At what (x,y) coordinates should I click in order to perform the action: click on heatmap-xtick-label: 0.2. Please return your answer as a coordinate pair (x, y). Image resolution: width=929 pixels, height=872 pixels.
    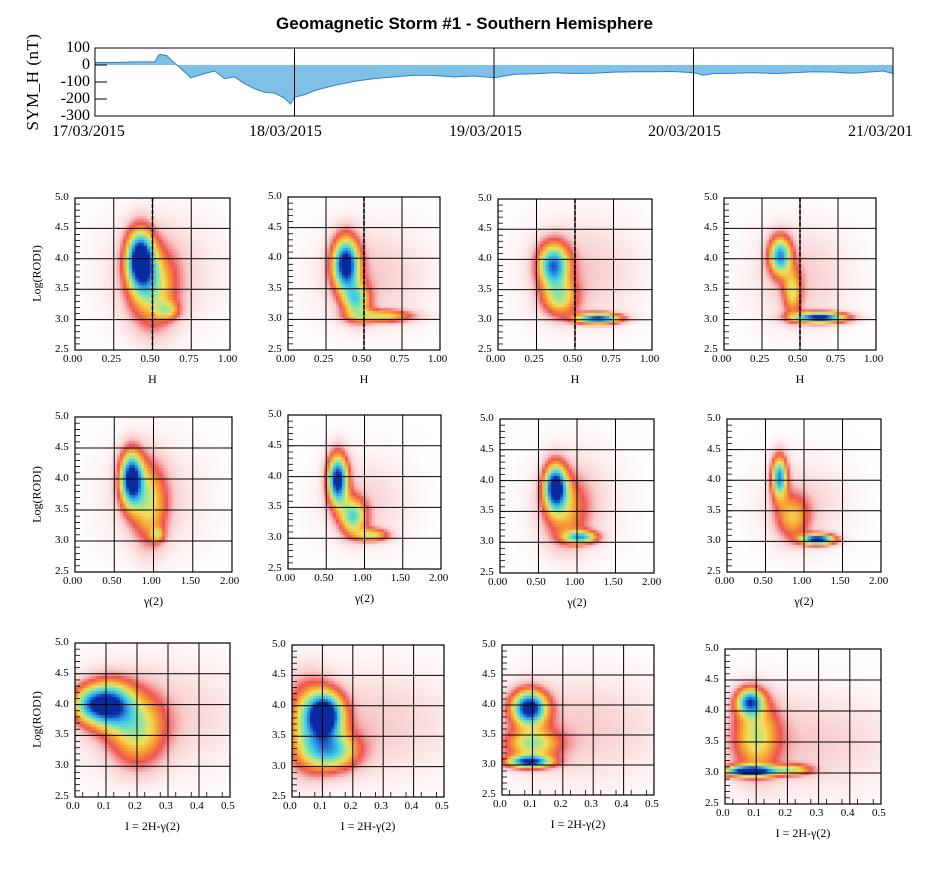
    Looking at the image, I should click on (135, 806).